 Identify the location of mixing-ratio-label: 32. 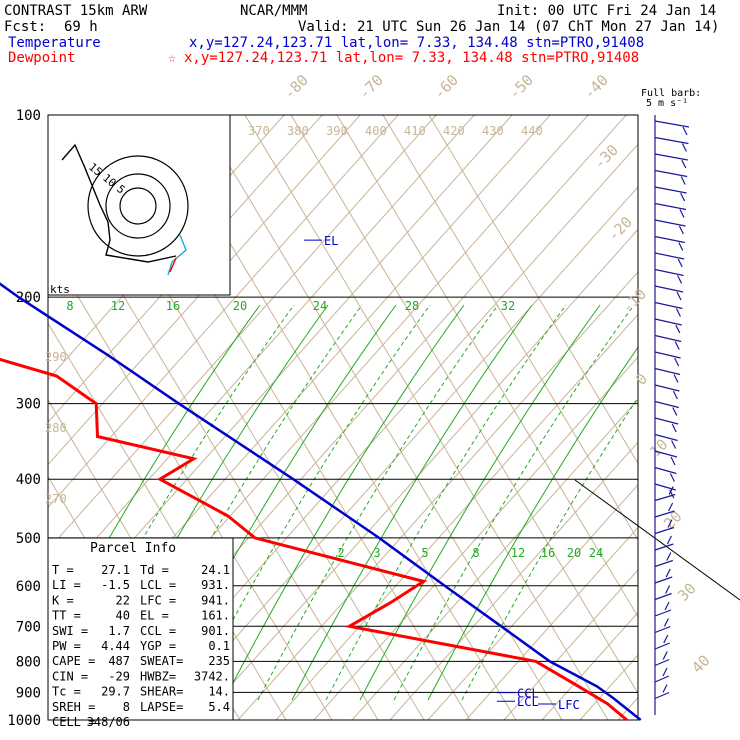
(508, 306).